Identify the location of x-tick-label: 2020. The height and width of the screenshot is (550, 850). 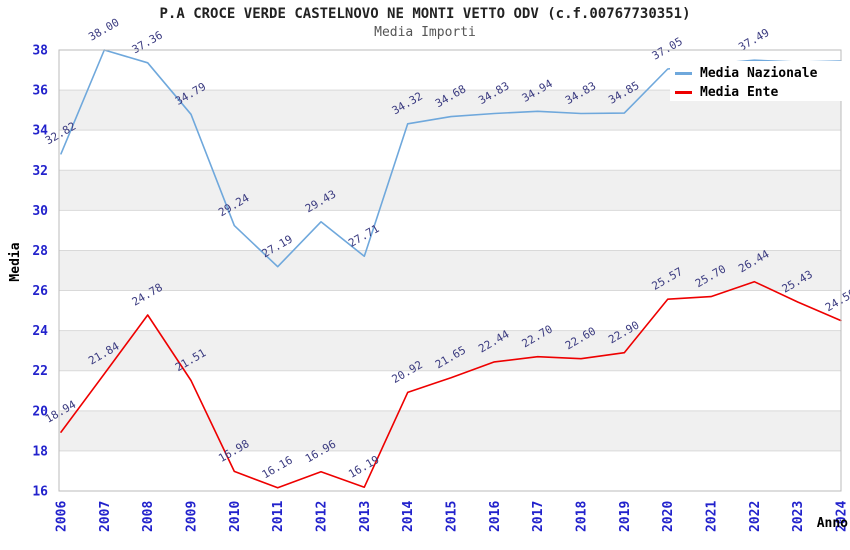
(668, 516).